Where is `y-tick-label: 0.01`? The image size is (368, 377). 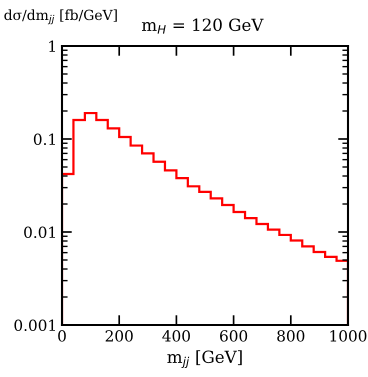
y-tick-label: 0.01 is located at coordinates (39, 232).